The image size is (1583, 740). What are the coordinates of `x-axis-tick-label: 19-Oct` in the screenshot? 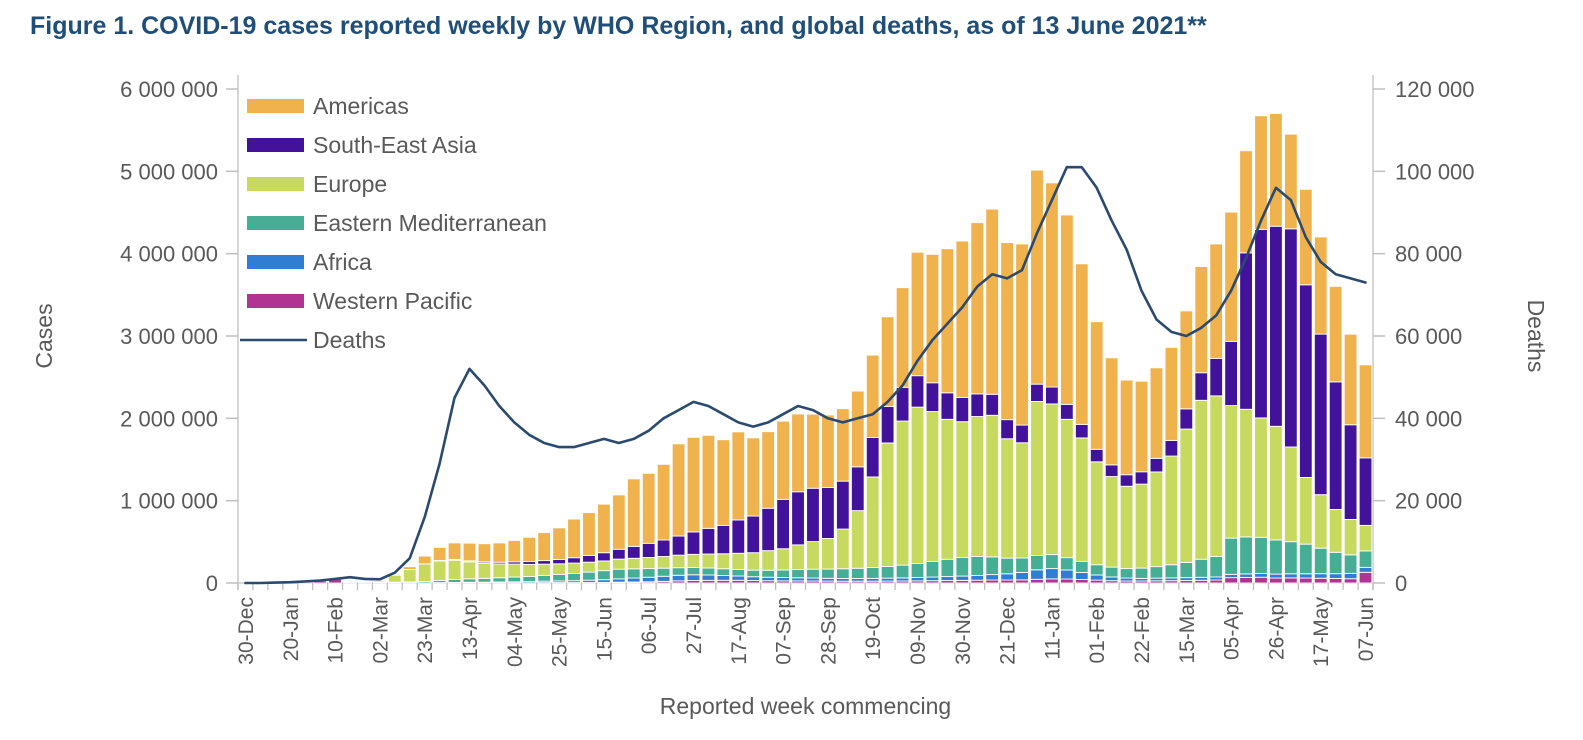 It's located at (873, 628).